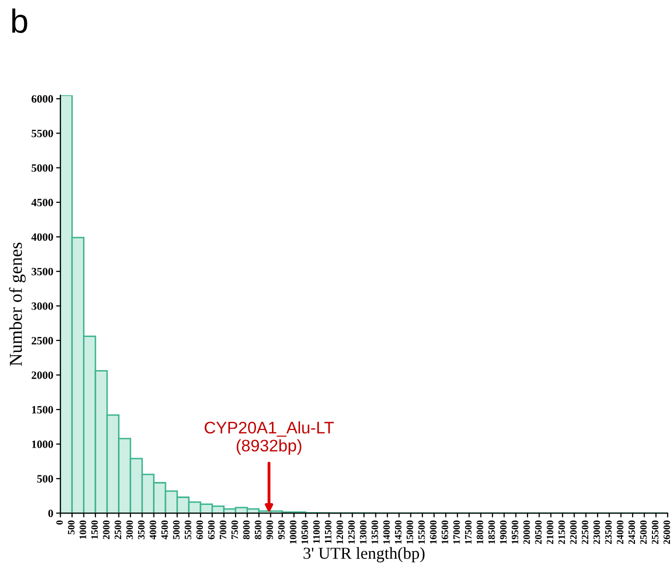 The image size is (671, 567). Describe the element at coordinates (515, 532) in the screenshot. I see `x-tick-label: 19500` at that location.